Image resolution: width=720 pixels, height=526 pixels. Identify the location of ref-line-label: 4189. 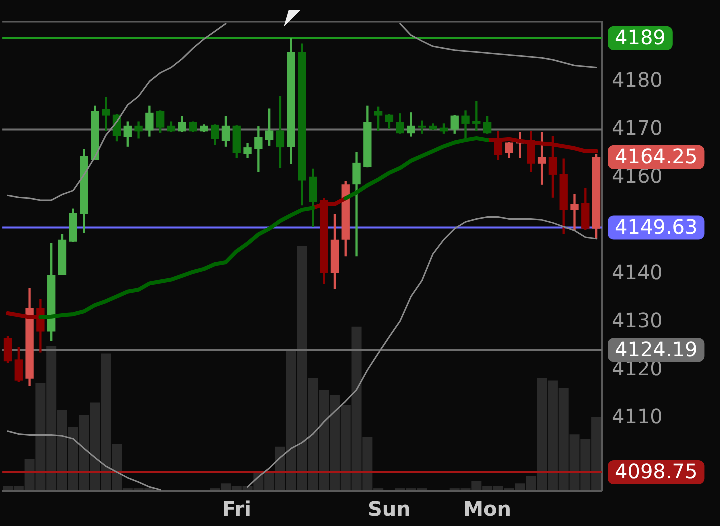
(640, 38).